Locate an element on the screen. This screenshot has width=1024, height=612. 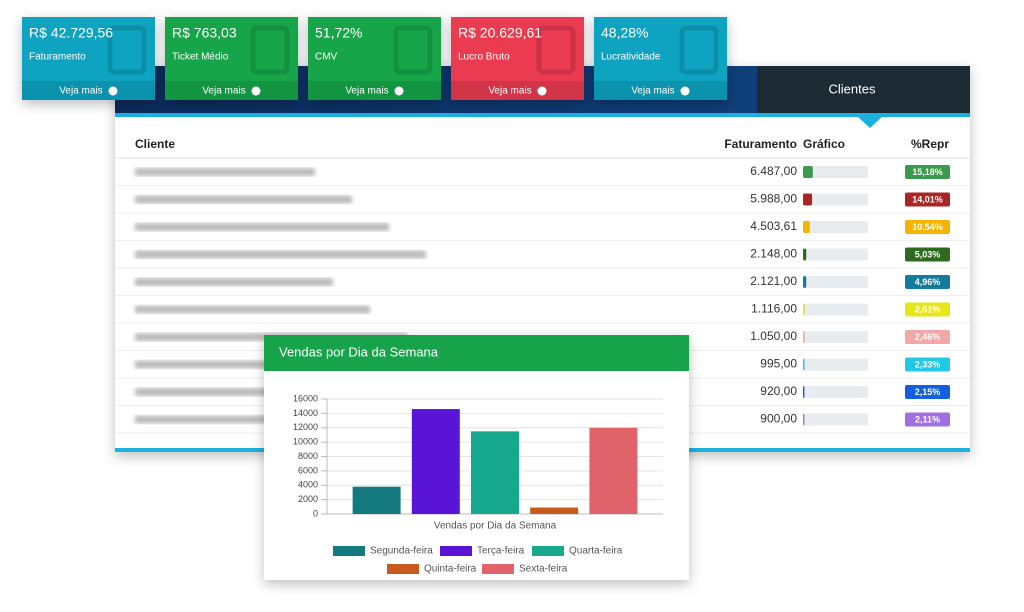
card-label: Lucro Bruto is located at coordinates (484, 57).